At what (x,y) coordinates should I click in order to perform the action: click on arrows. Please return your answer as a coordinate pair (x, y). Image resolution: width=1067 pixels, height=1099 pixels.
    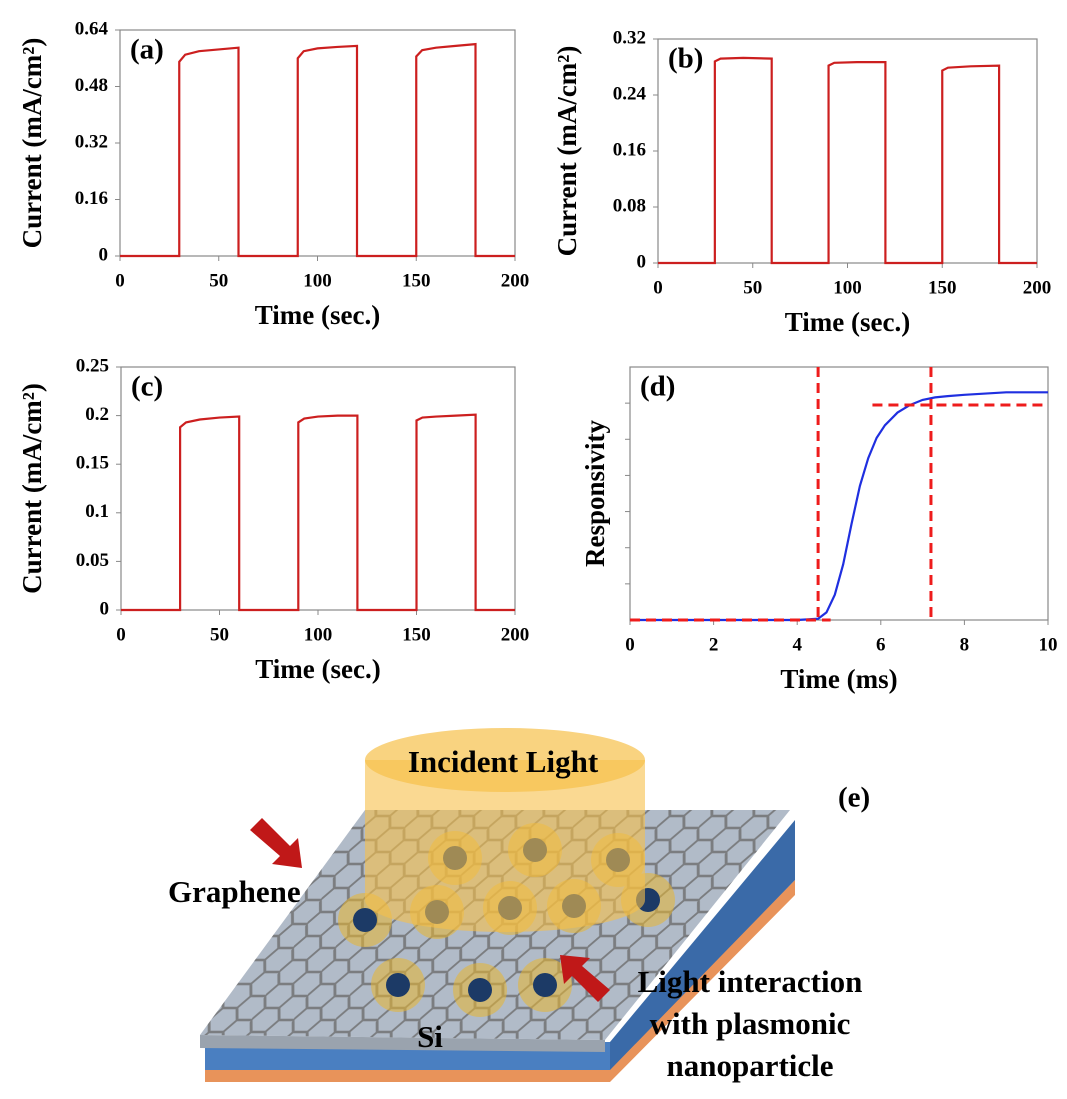
    Looking at the image, I should click on (430, 910).